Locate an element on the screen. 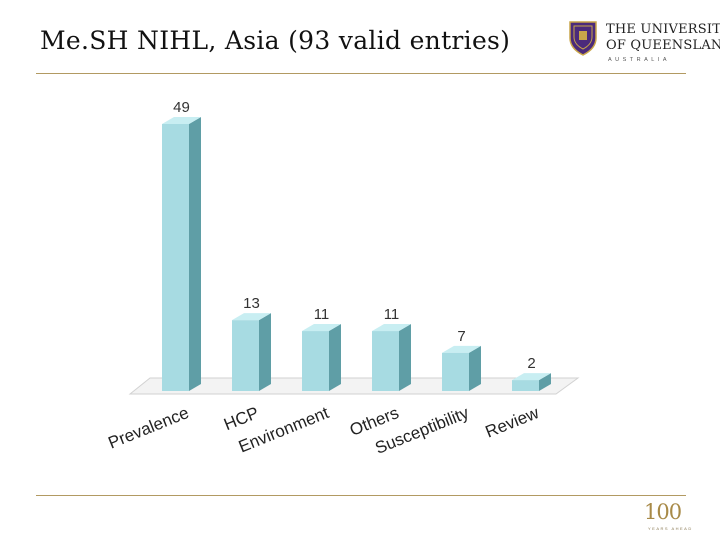 This screenshot has width=720, height=540. value-label-susceptibility: 7 is located at coordinates (461, 336).